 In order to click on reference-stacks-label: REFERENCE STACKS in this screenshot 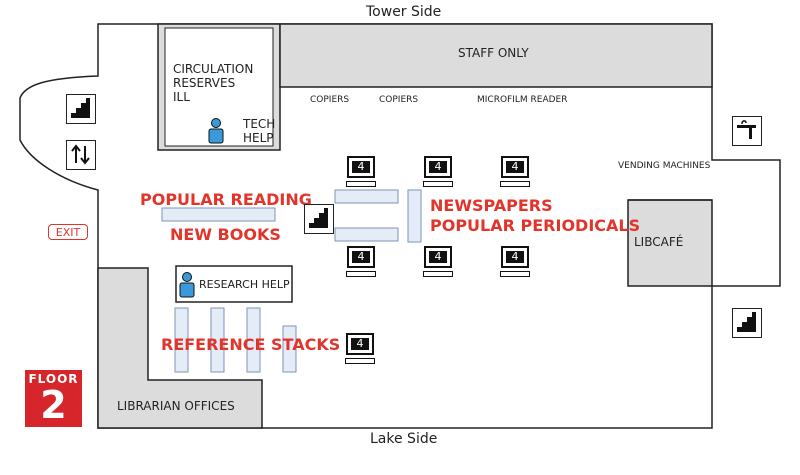, I will do `click(251, 344)`.